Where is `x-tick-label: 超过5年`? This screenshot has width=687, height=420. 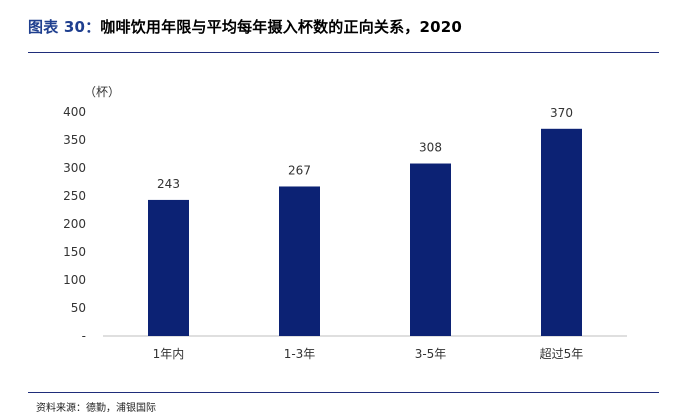
x-tick-label: 超过5年 is located at coordinates (562, 353).